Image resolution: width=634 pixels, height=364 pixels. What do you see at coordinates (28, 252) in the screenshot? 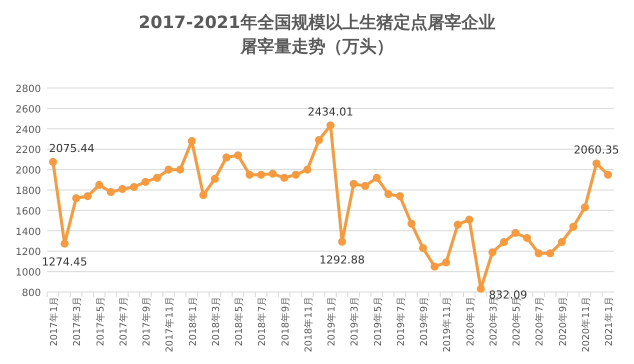
I see `y-tick-label: 1200` at bounding box center [28, 252].